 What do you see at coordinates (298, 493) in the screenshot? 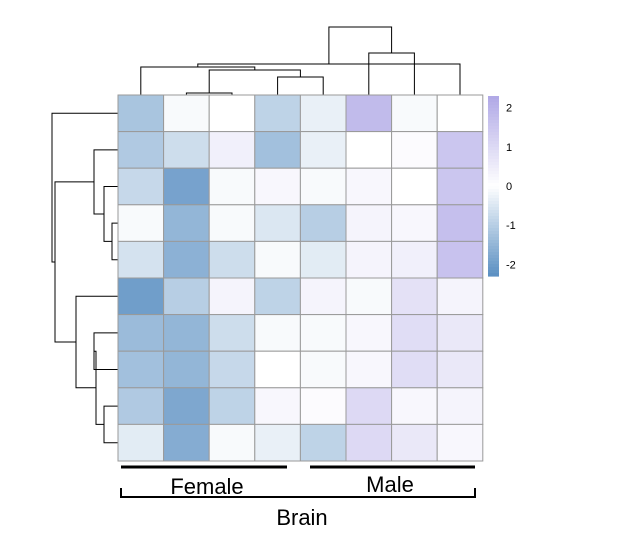
I see `brain-group-bracket` at bounding box center [298, 493].